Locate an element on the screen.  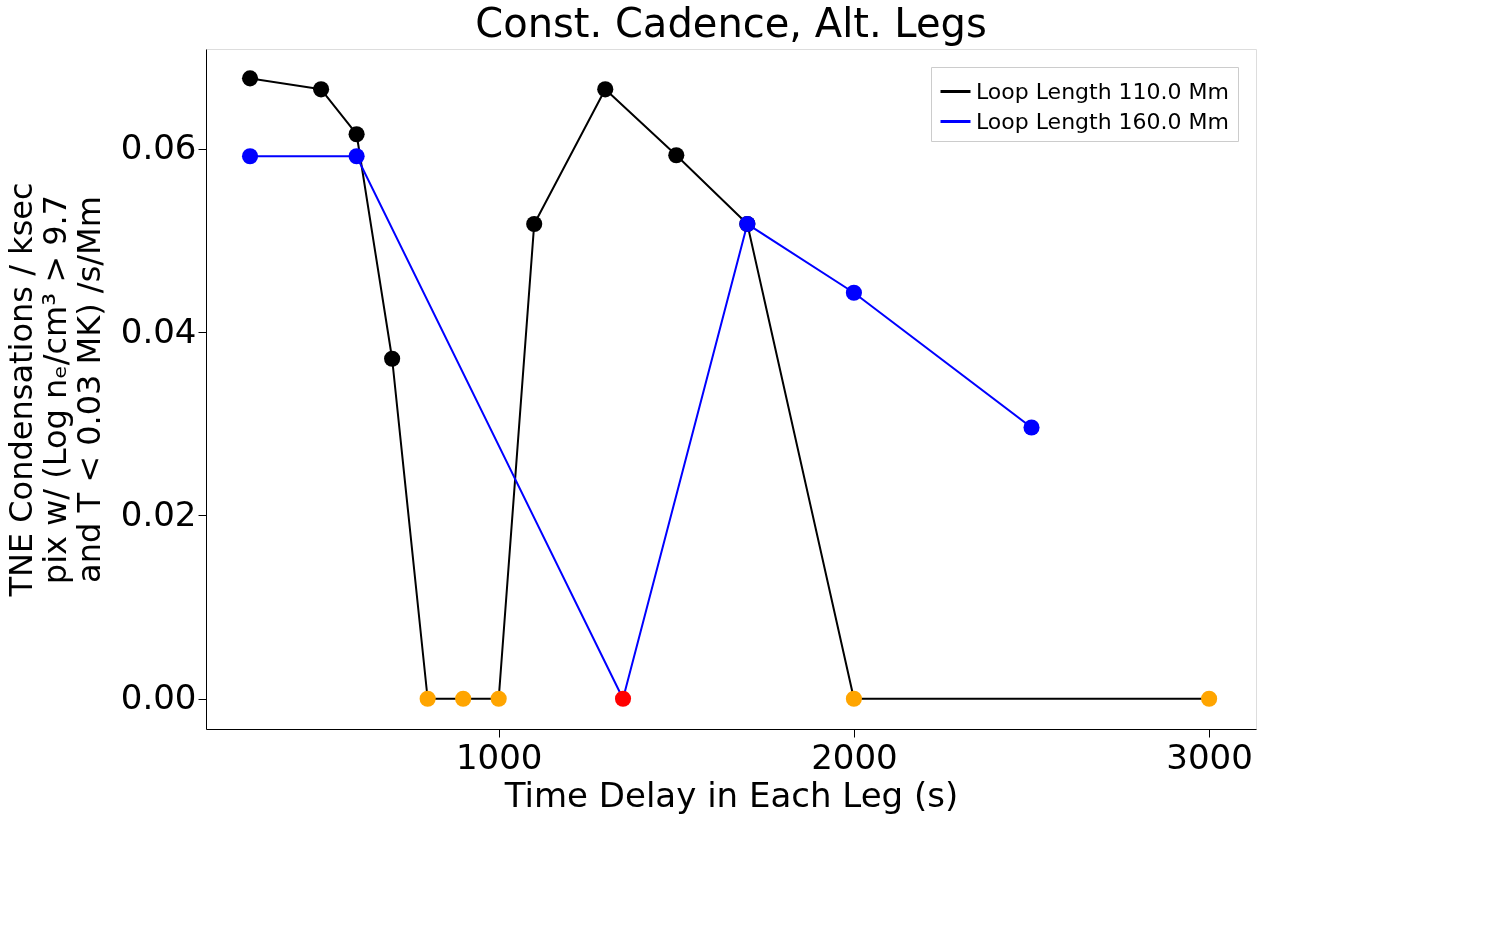
y-tick-label: 0.06 is located at coordinates (158, 147).